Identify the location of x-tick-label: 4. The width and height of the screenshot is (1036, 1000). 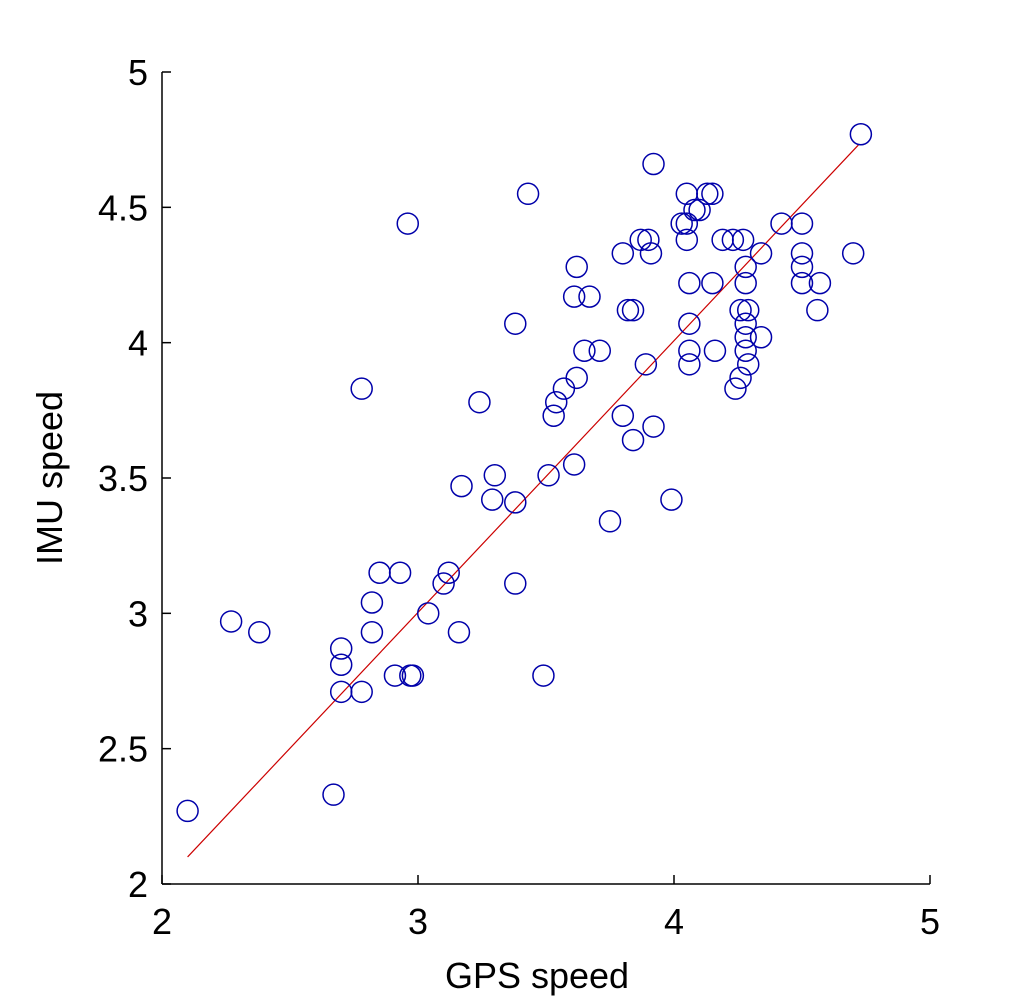
(674, 921).